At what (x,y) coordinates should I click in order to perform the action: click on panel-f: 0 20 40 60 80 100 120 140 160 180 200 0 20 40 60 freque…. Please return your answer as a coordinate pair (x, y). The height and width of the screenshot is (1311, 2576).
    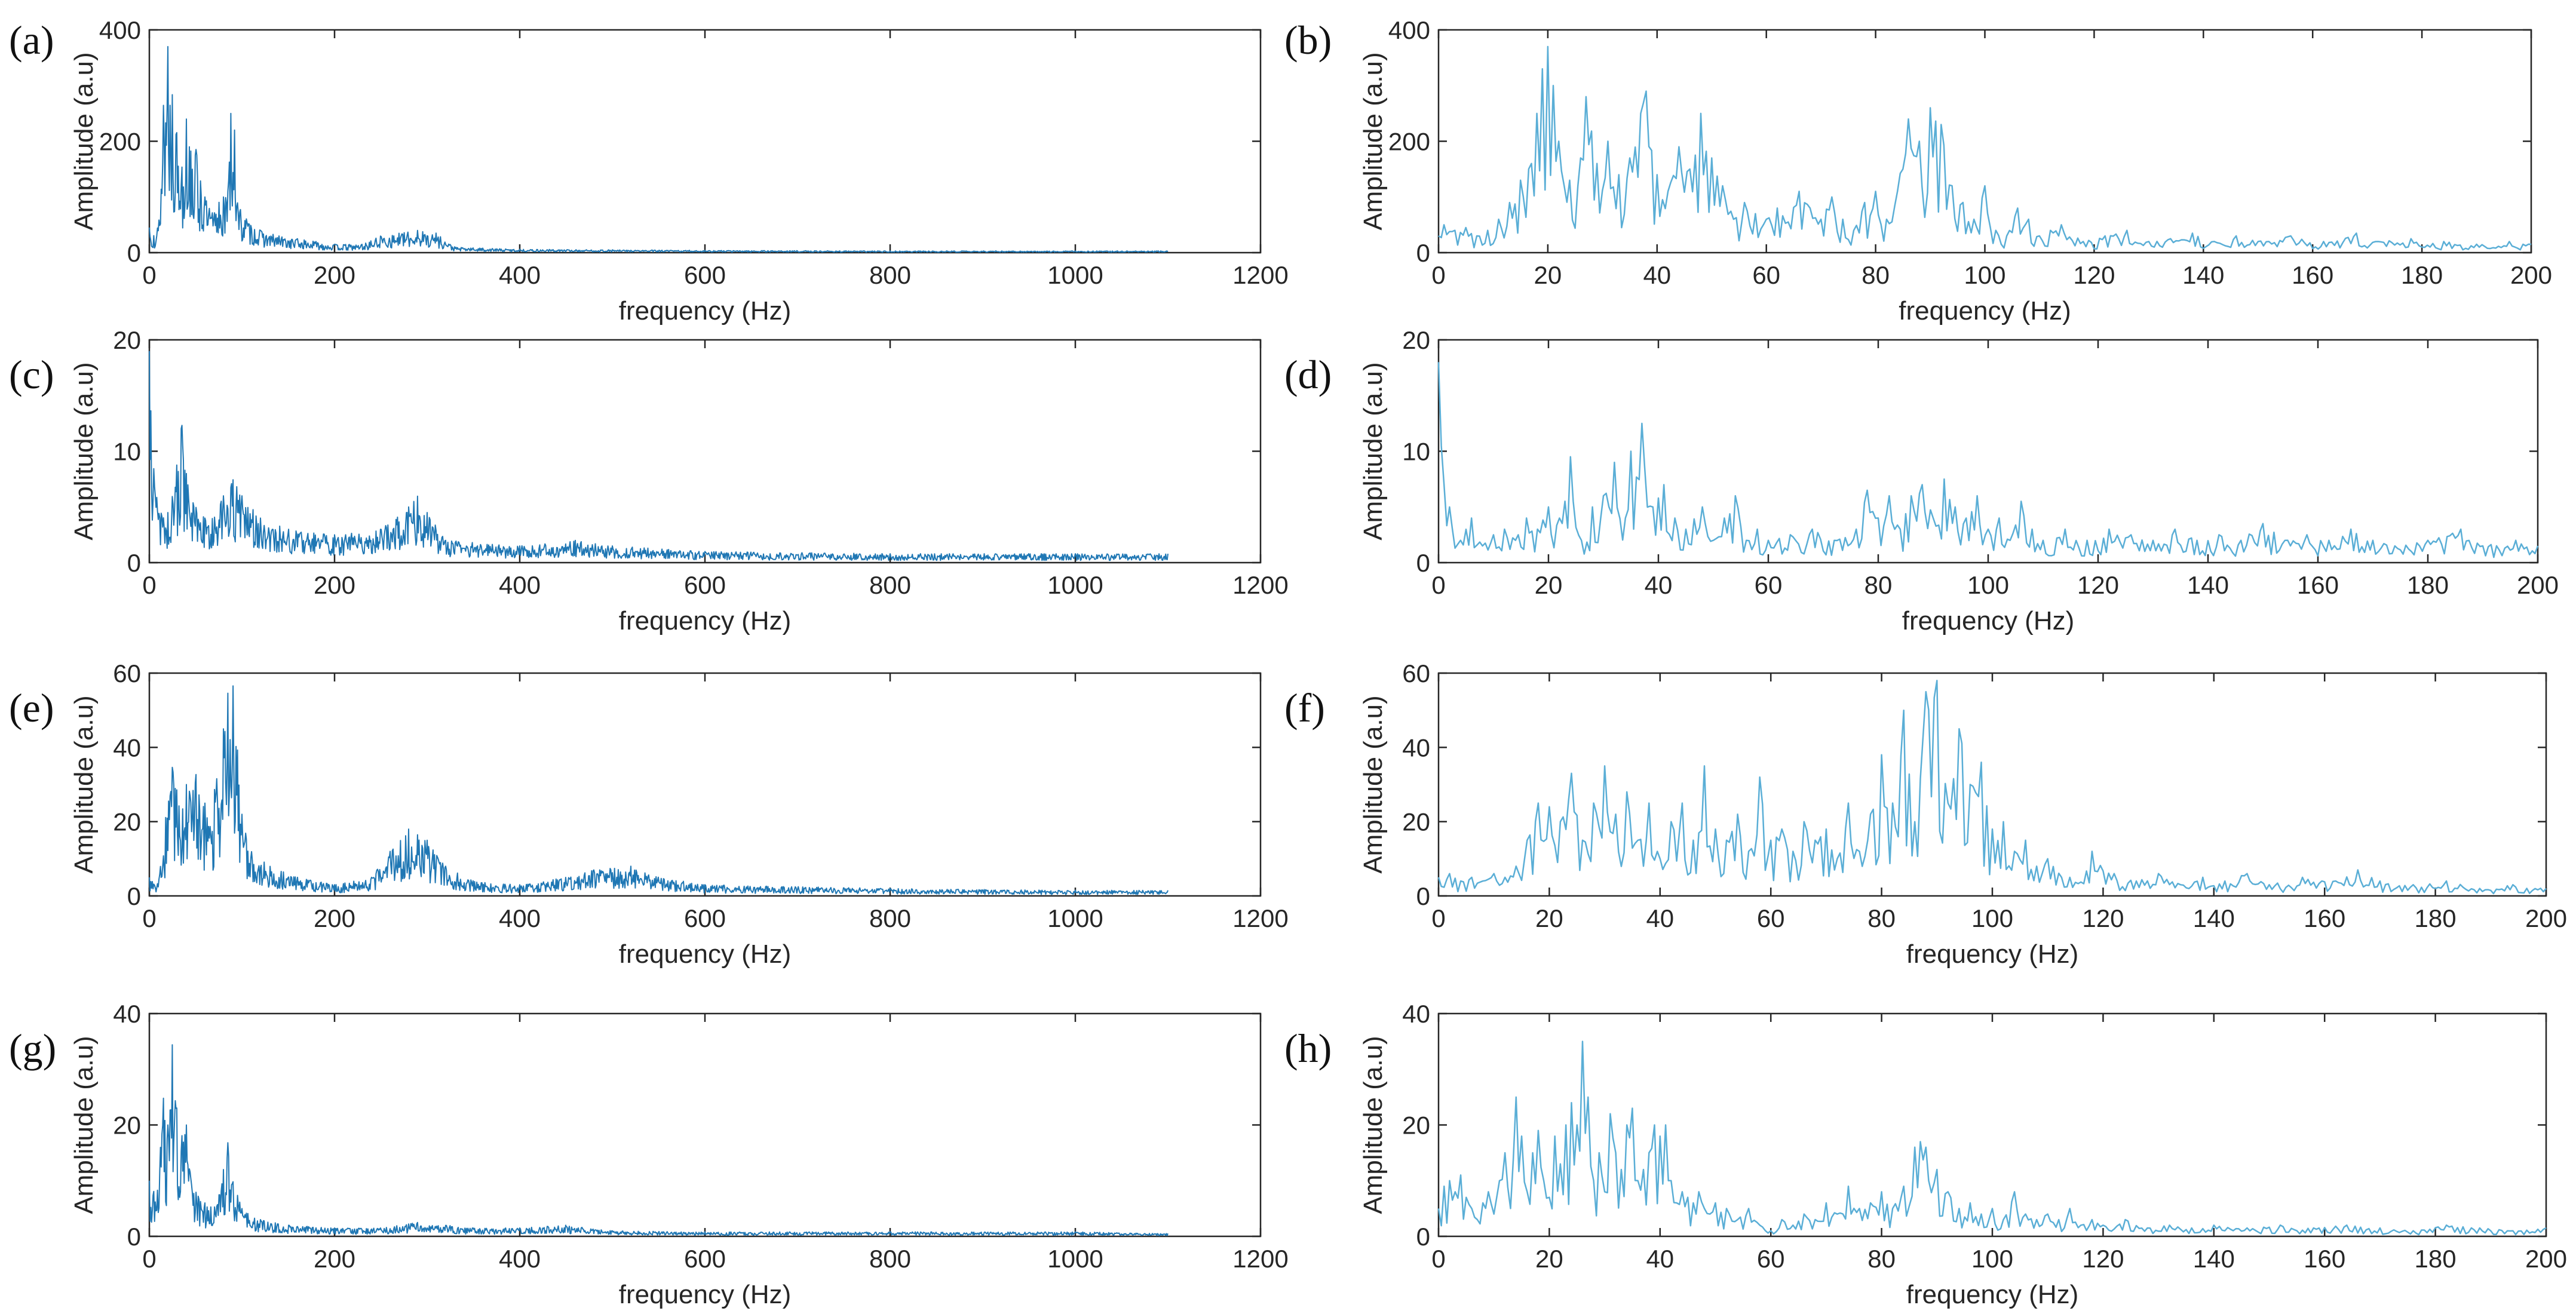
    Looking at the image, I should click on (1925, 814).